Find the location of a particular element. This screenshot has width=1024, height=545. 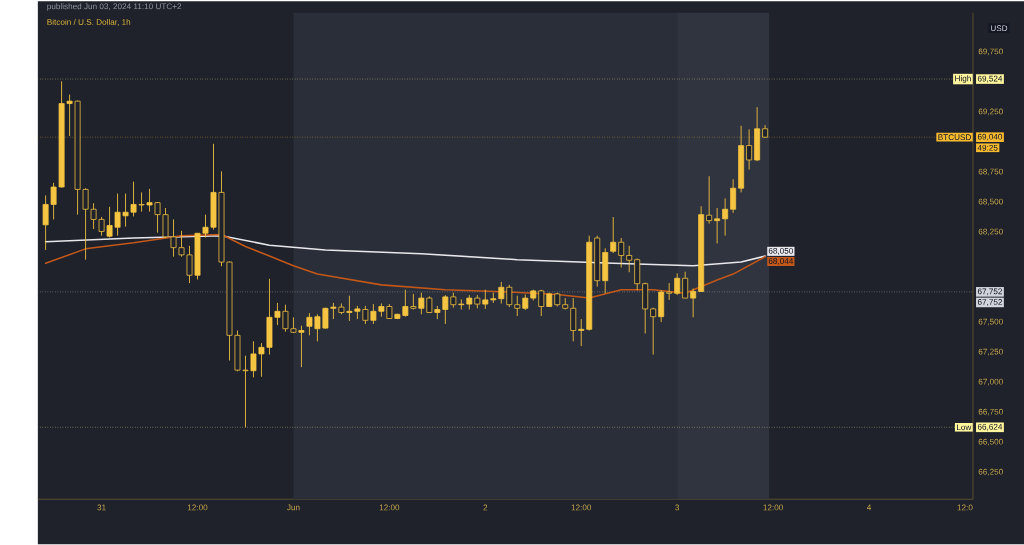

data-label: 68,050 is located at coordinates (780, 251).